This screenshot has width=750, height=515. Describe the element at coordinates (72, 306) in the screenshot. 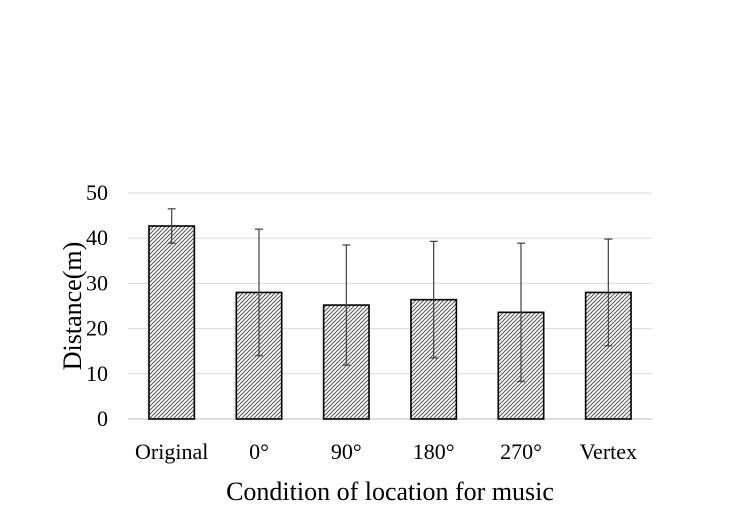

I see `y-axis-title: Distance(m)` at that location.